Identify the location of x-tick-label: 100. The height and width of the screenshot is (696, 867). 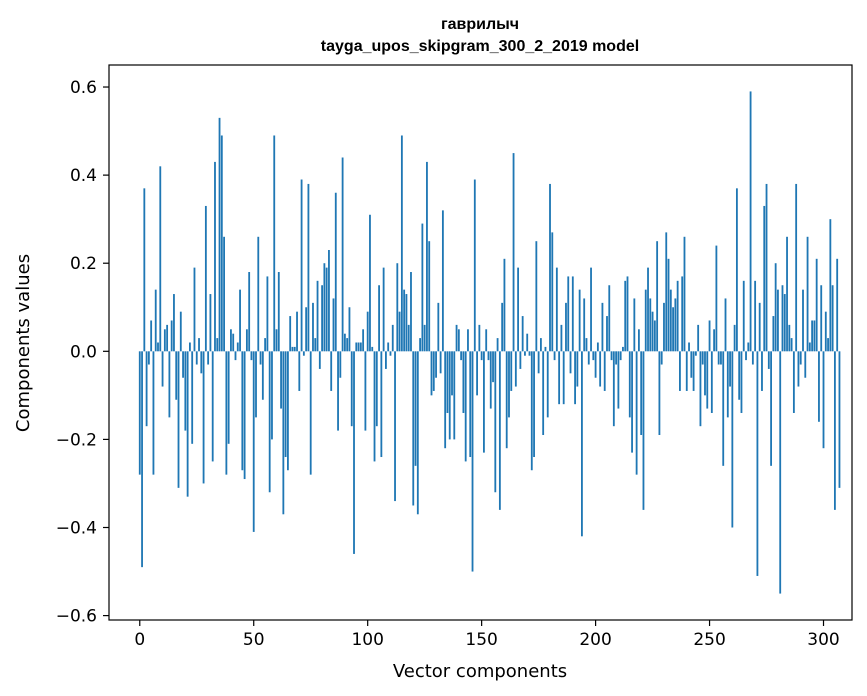
(367, 640).